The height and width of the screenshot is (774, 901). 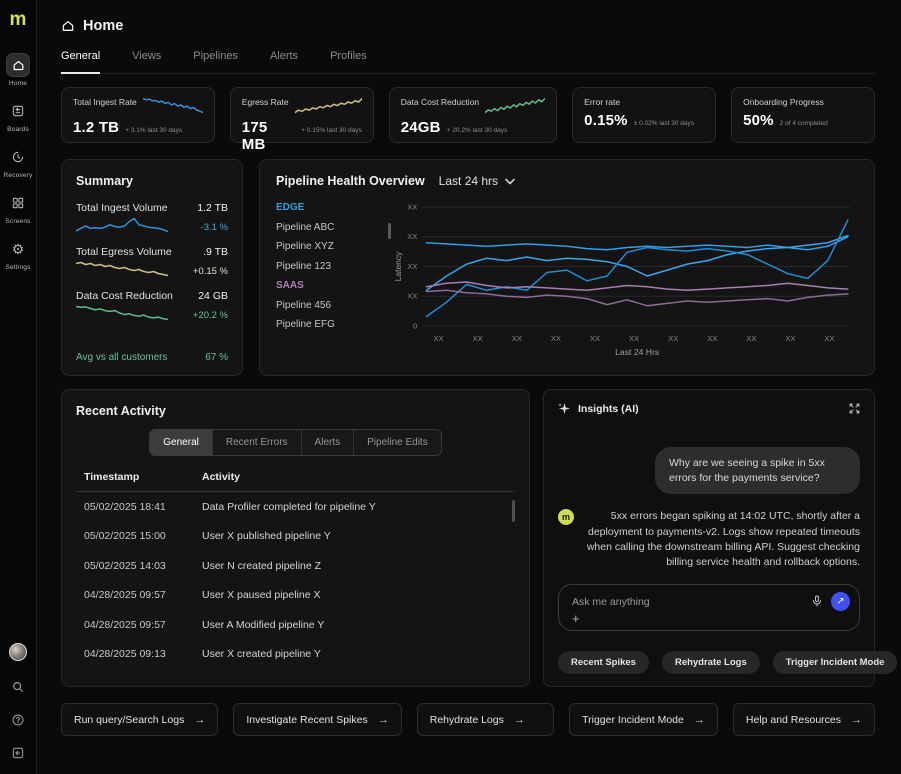 What do you see at coordinates (290, 207) in the screenshot?
I see `pipeline-group-edge: EDGE` at bounding box center [290, 207].